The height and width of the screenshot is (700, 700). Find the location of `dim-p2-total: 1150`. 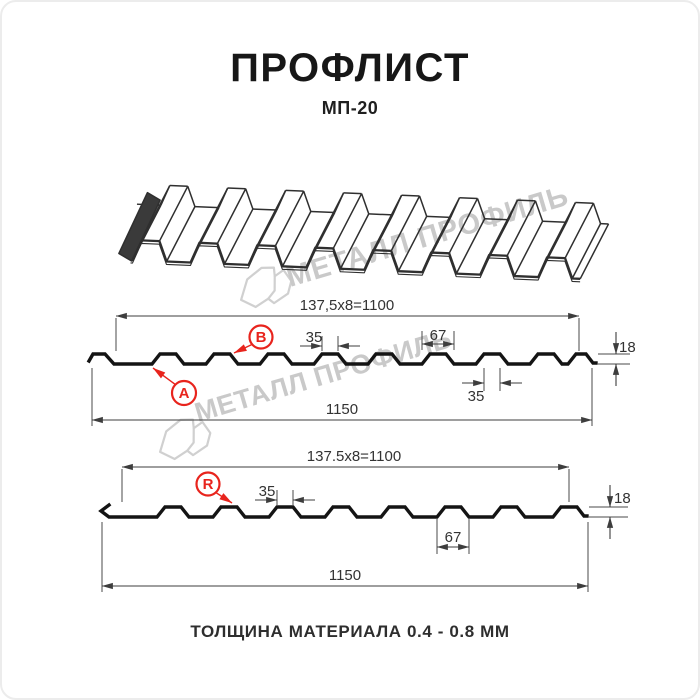

dim-p2-total: 1150 is located at coordinates (345, 557).